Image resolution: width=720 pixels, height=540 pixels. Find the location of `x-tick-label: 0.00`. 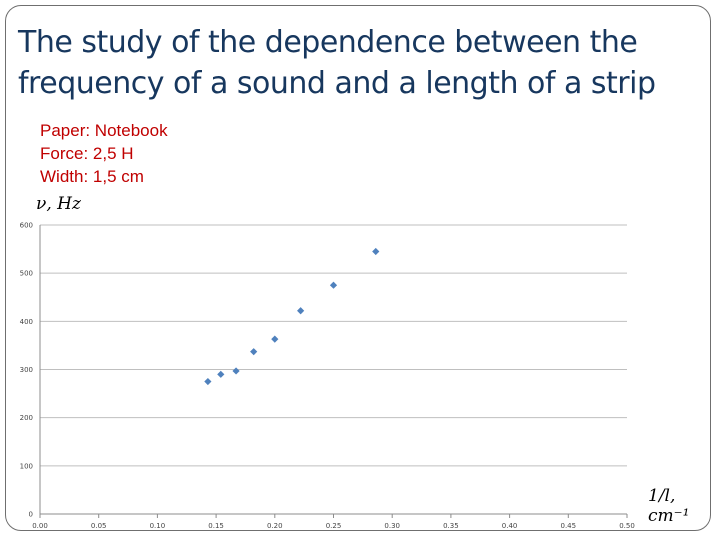

x-tick-label: 0.00 is located at coordinates (40, 526).